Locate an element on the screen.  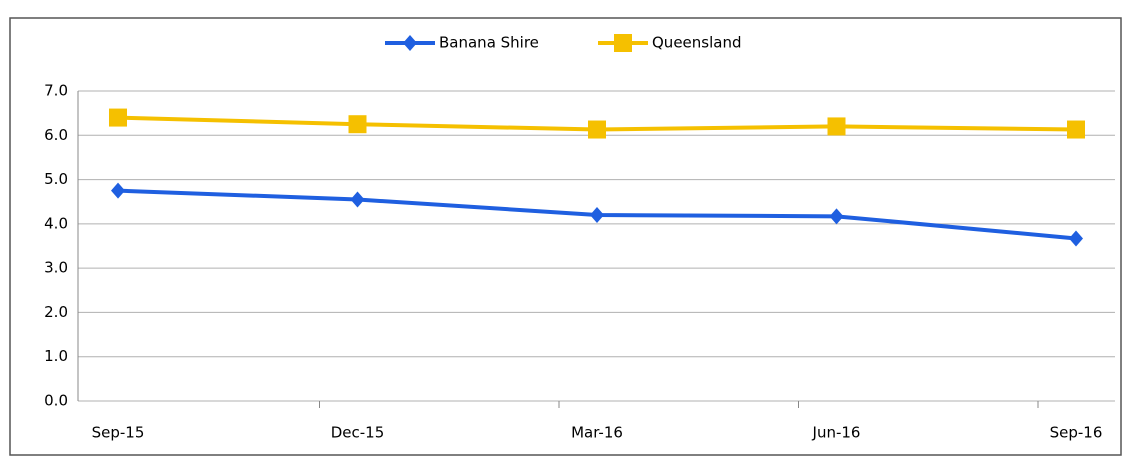
y-tick-label: 4.0 is located at coordinates (56, 223).